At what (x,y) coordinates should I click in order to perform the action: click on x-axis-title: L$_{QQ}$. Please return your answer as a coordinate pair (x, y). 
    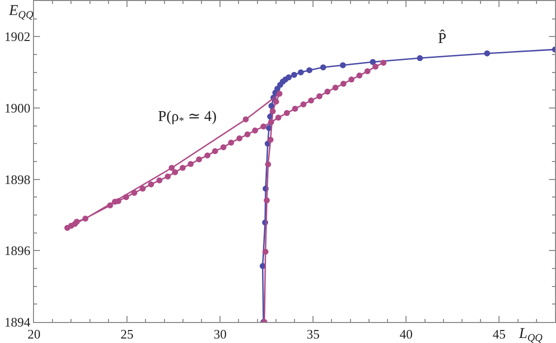
    Looking at the image, I should click on (530, 334).